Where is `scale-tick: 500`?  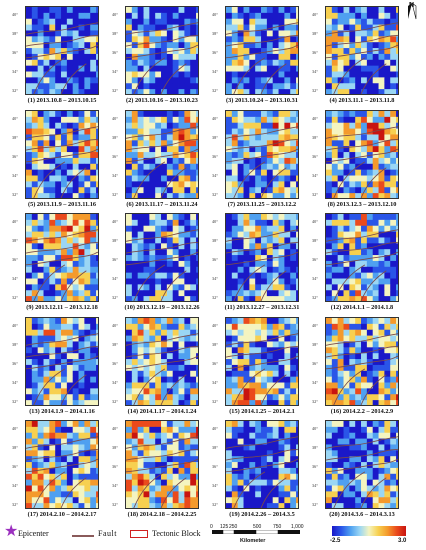
scale-tick: 500 is located at coordinates (257, 527).